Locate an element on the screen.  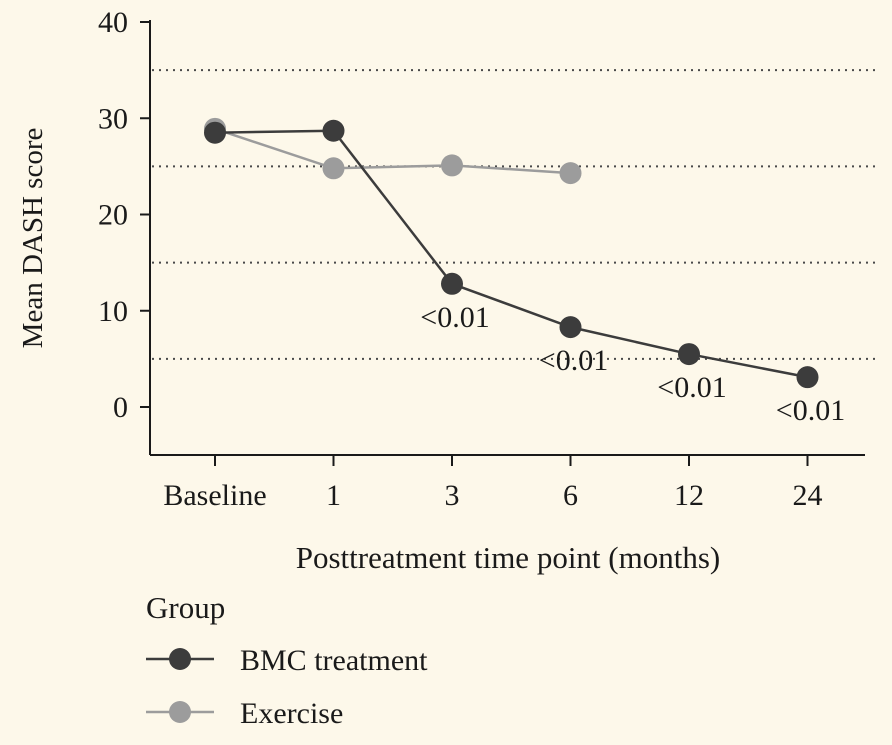
legend-title: Group is located at coordinates (185, 607).